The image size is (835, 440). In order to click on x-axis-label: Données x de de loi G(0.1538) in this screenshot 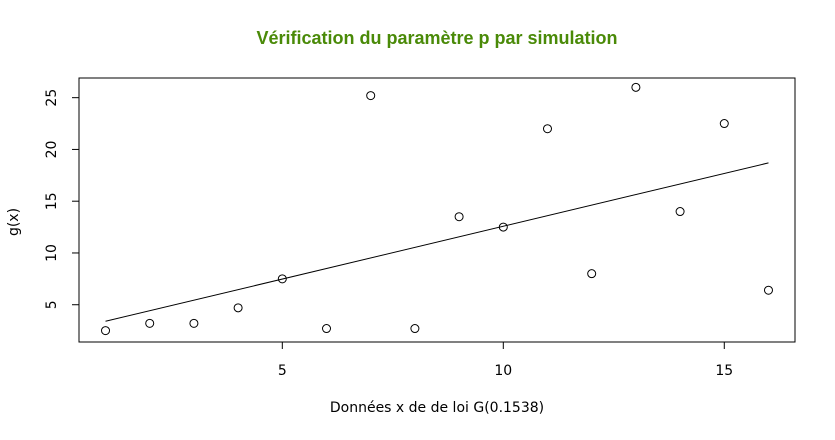, I will do `click(437, 408)`.